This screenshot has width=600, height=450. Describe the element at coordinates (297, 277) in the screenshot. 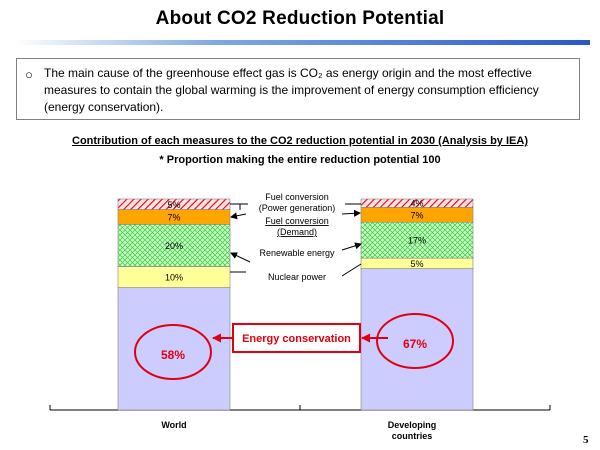

I see `annotation-nuclear-power: Nuclear power` at that location.